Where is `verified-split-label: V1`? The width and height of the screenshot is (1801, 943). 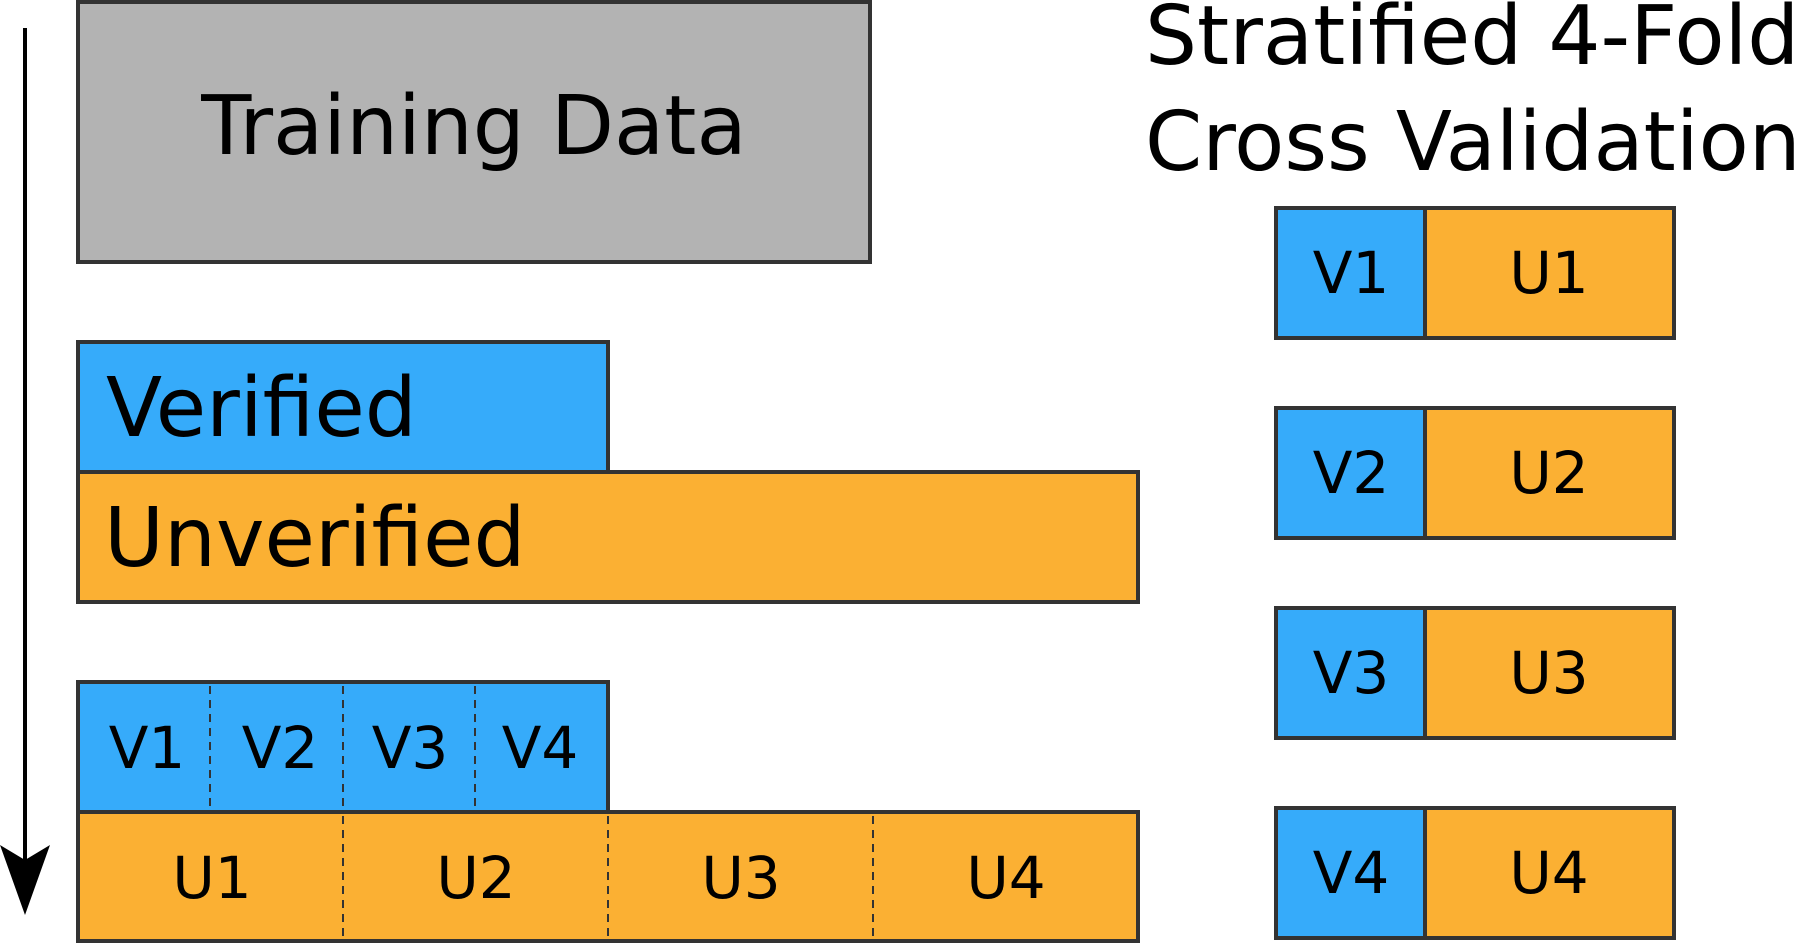
verified-split-label: V1 is located at coordinates (147, 748).